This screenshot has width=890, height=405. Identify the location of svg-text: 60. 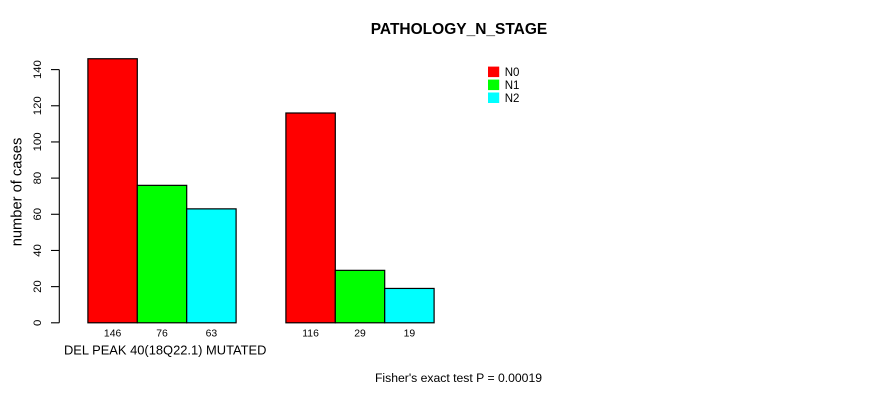
(38, 214).